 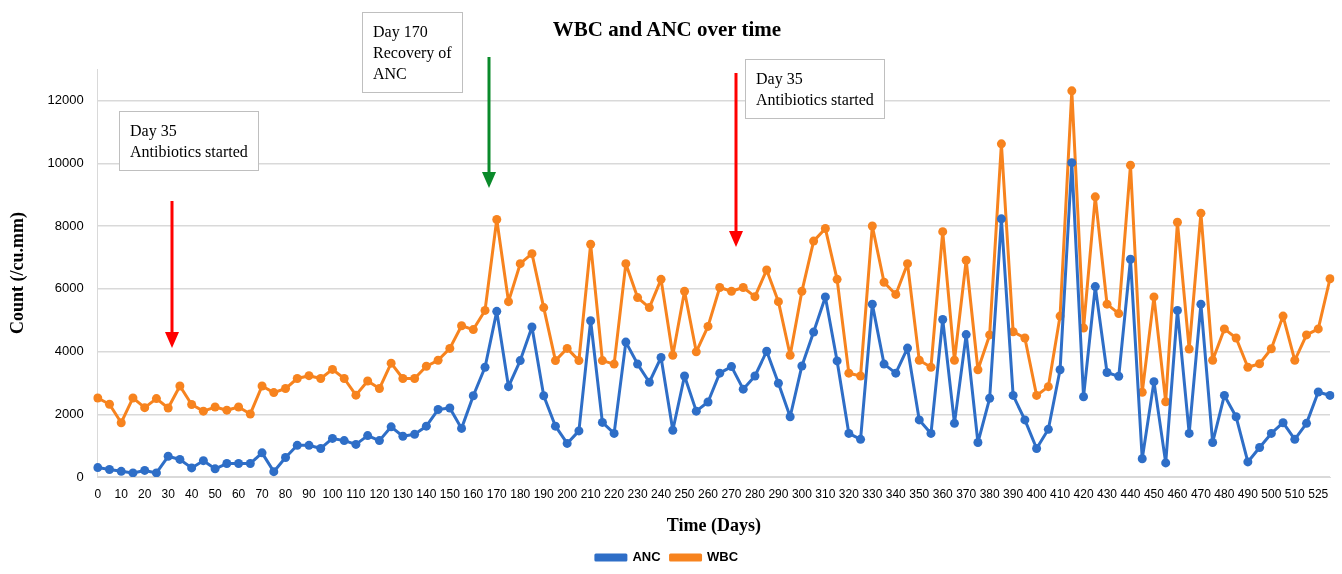 What do you see at coordinates (450, 493) in the screenshot?
I see `x-tick-label: 150` at bounding box center [450, 493].